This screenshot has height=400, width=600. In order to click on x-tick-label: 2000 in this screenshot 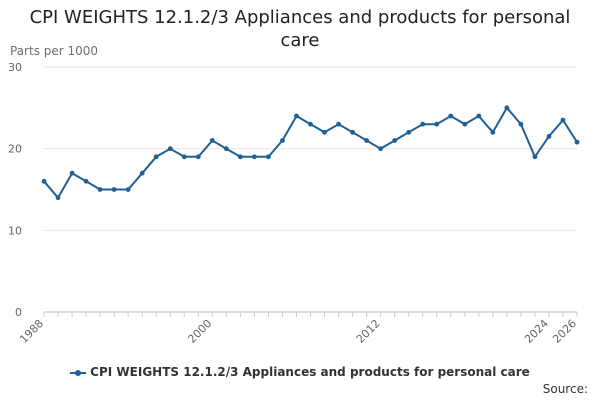, I will do `click(199, 331)`.